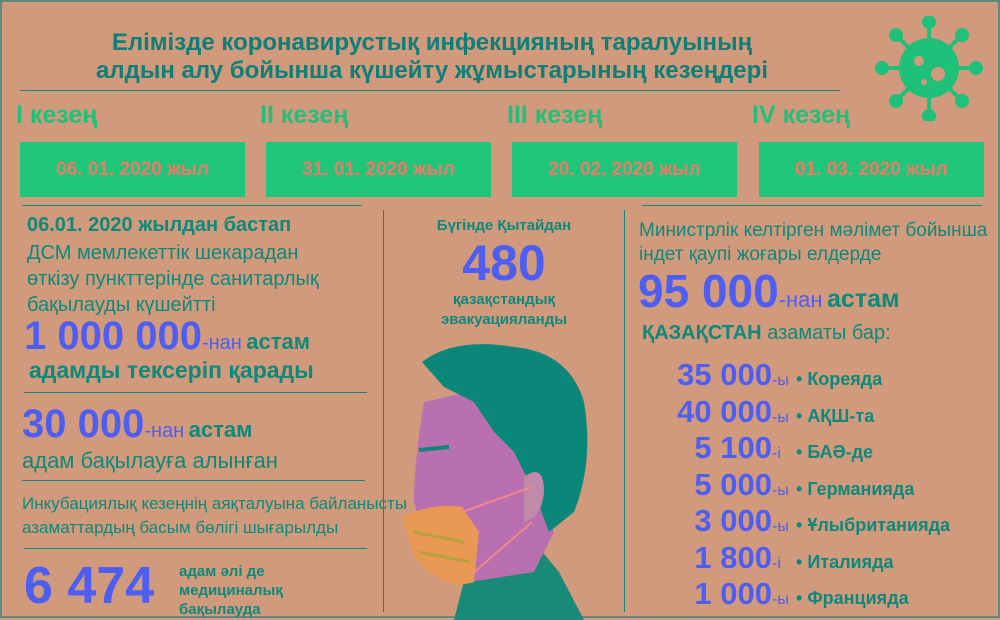  What do you see at coordinates (624, 169) in the screenshot?
I see `stage-3-date: 20. 02. 2020 жыл` at bounding box center [624, 169].